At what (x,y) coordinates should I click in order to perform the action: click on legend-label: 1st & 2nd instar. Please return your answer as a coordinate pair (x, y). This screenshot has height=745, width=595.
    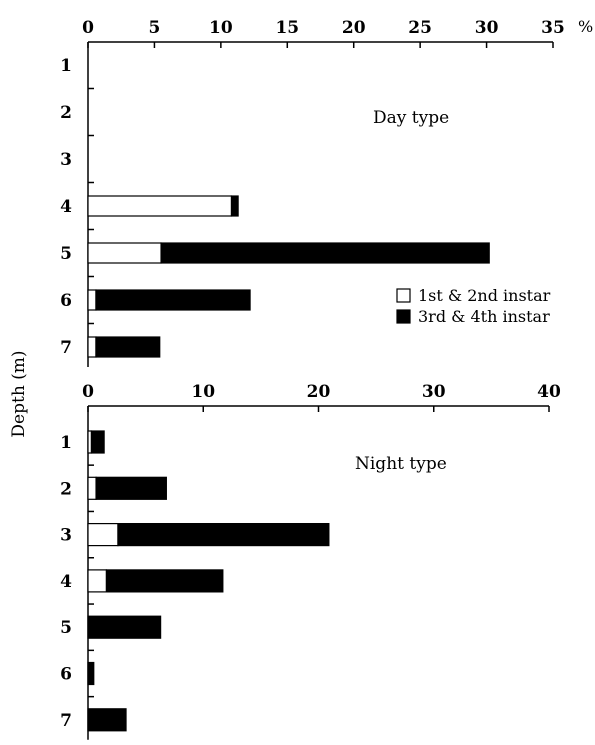
    Looking at the image, I should click on (484, 295).